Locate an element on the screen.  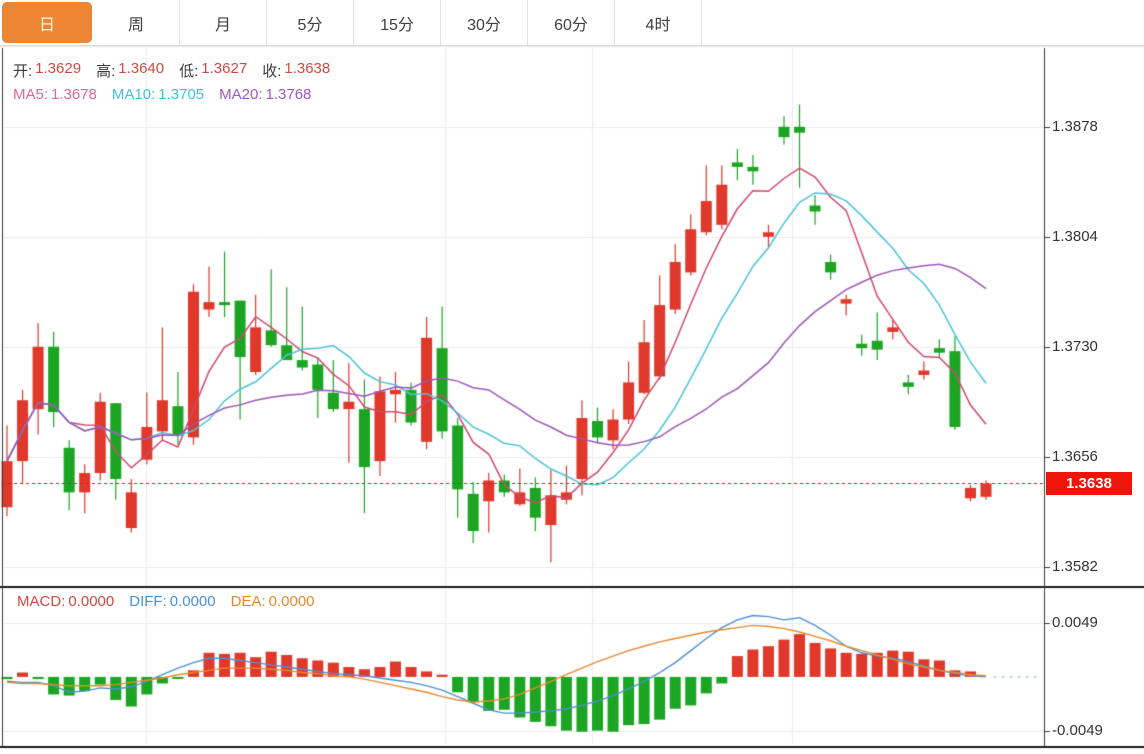
macd-value: 0.0000 is located at coordinates (91, 601).